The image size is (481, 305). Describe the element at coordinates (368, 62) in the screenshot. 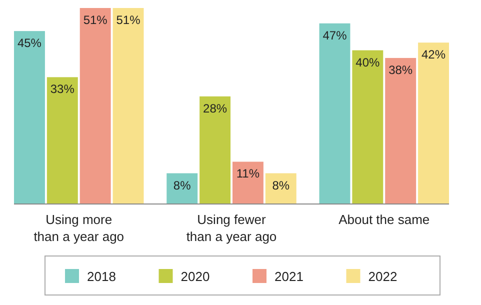

I see `data-label: 40%` at that location.